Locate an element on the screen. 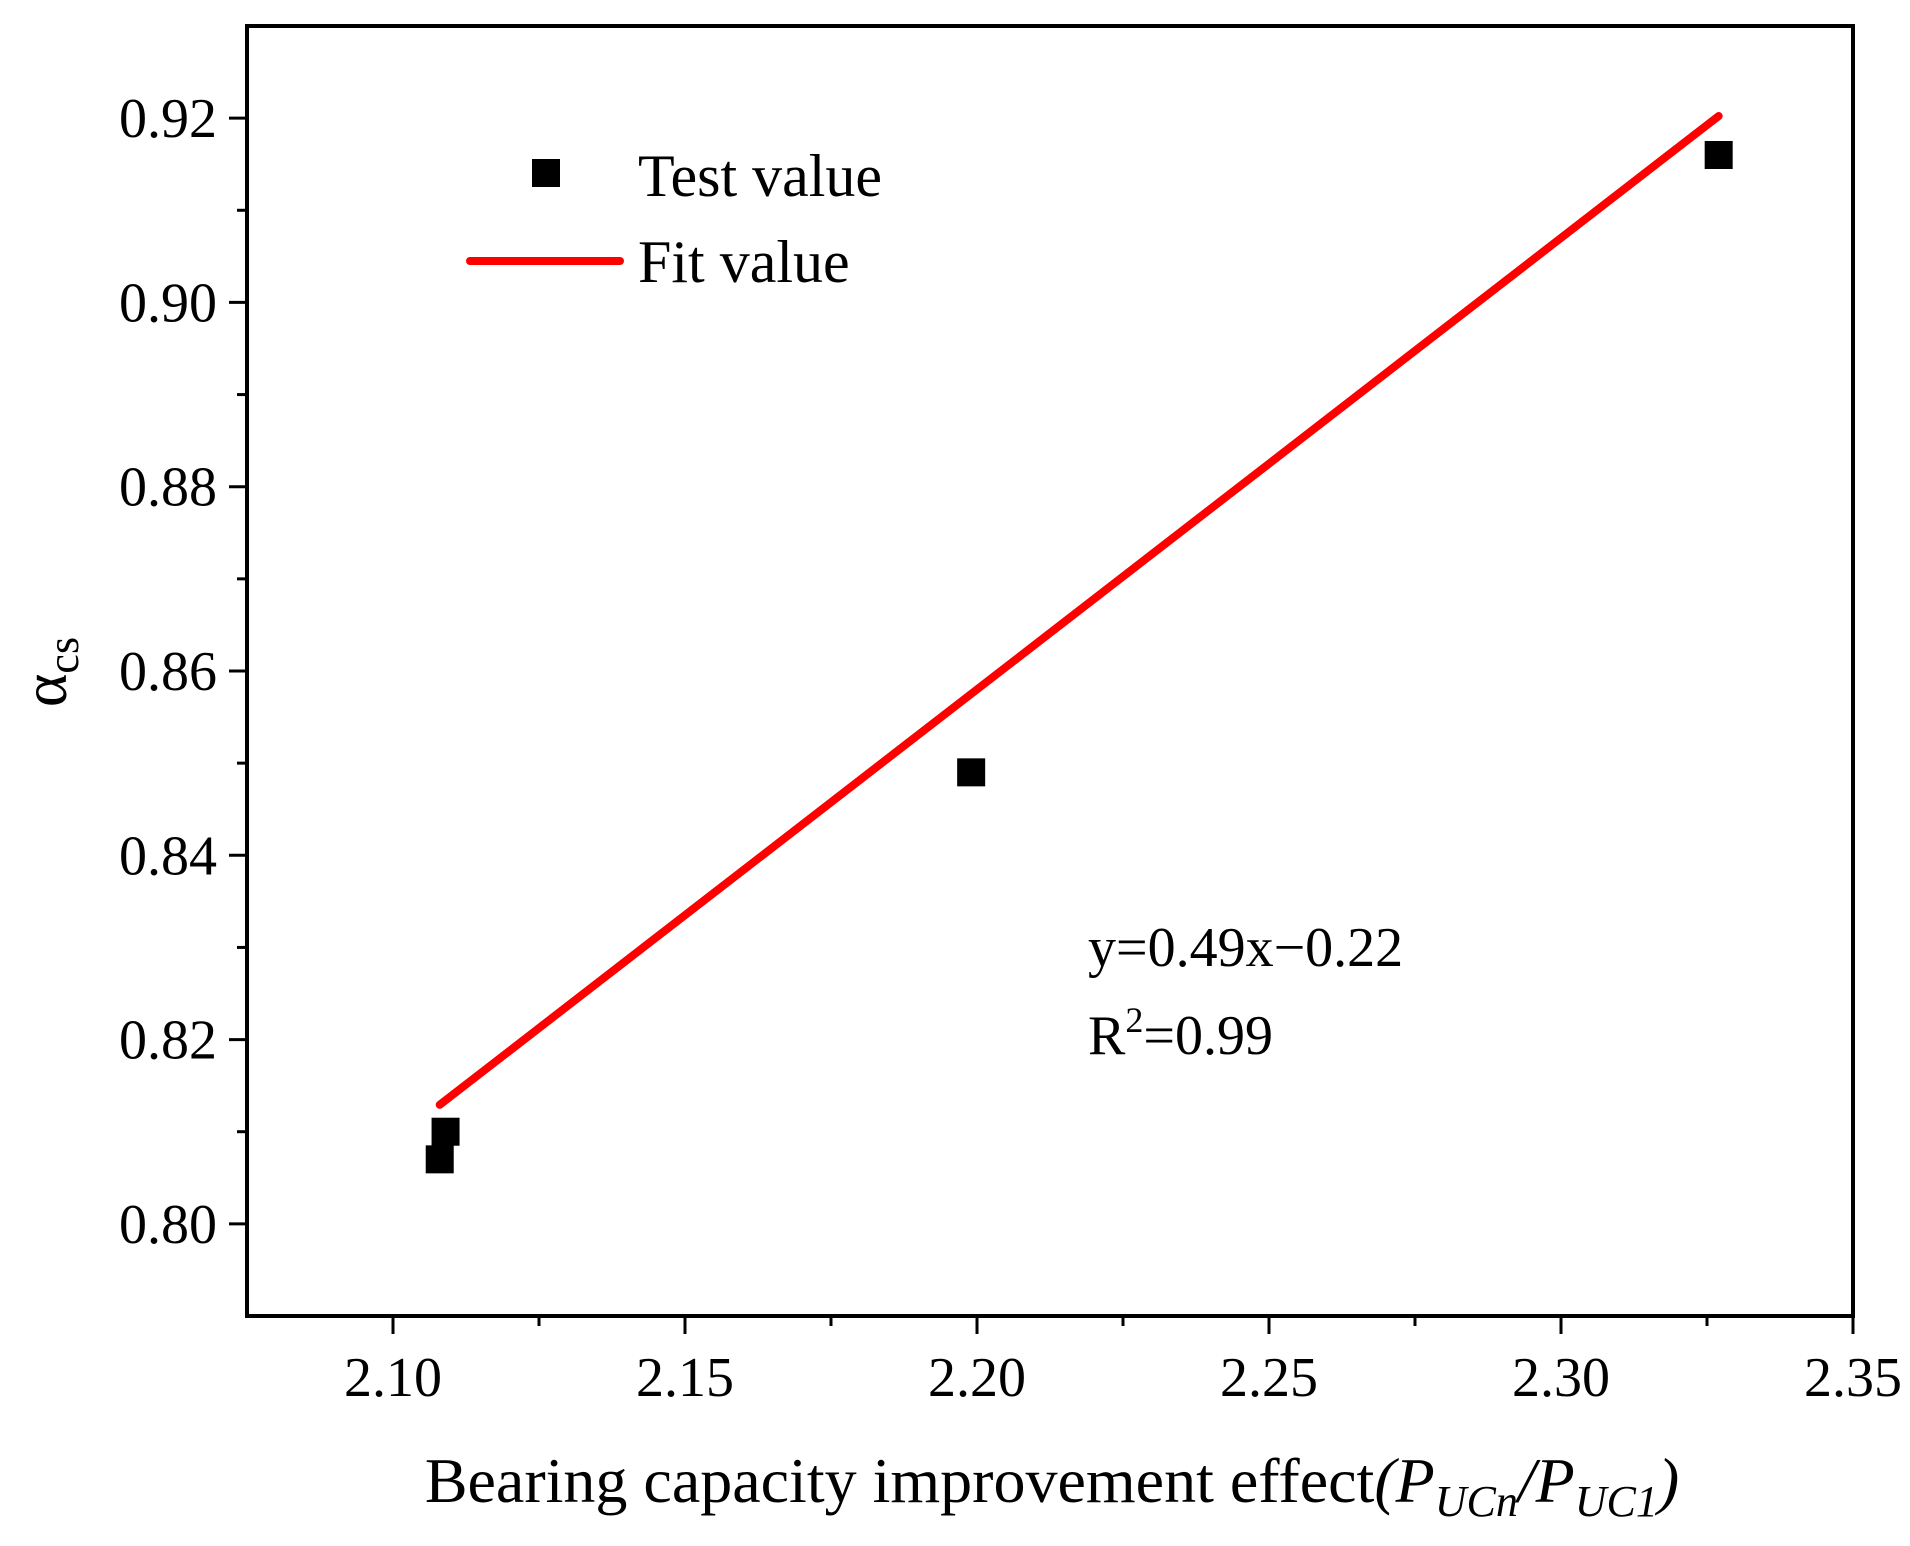 The width and height of the screenshot is (1910, 1546). y-axis-symbol: α is located at coordinates (44, 691).